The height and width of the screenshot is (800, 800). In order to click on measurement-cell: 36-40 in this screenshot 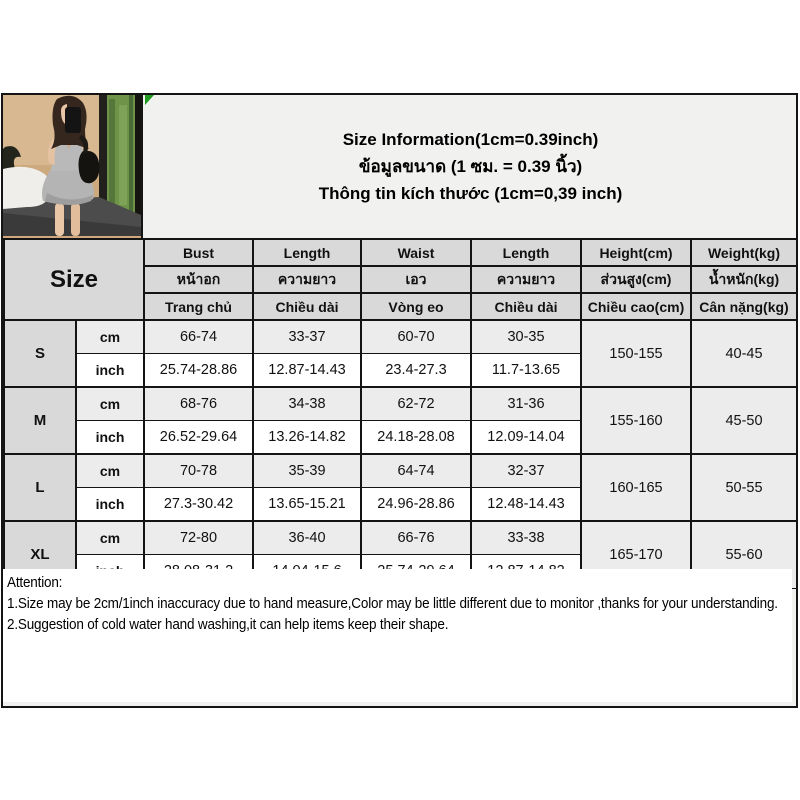, I will do `click(307, 537)`.